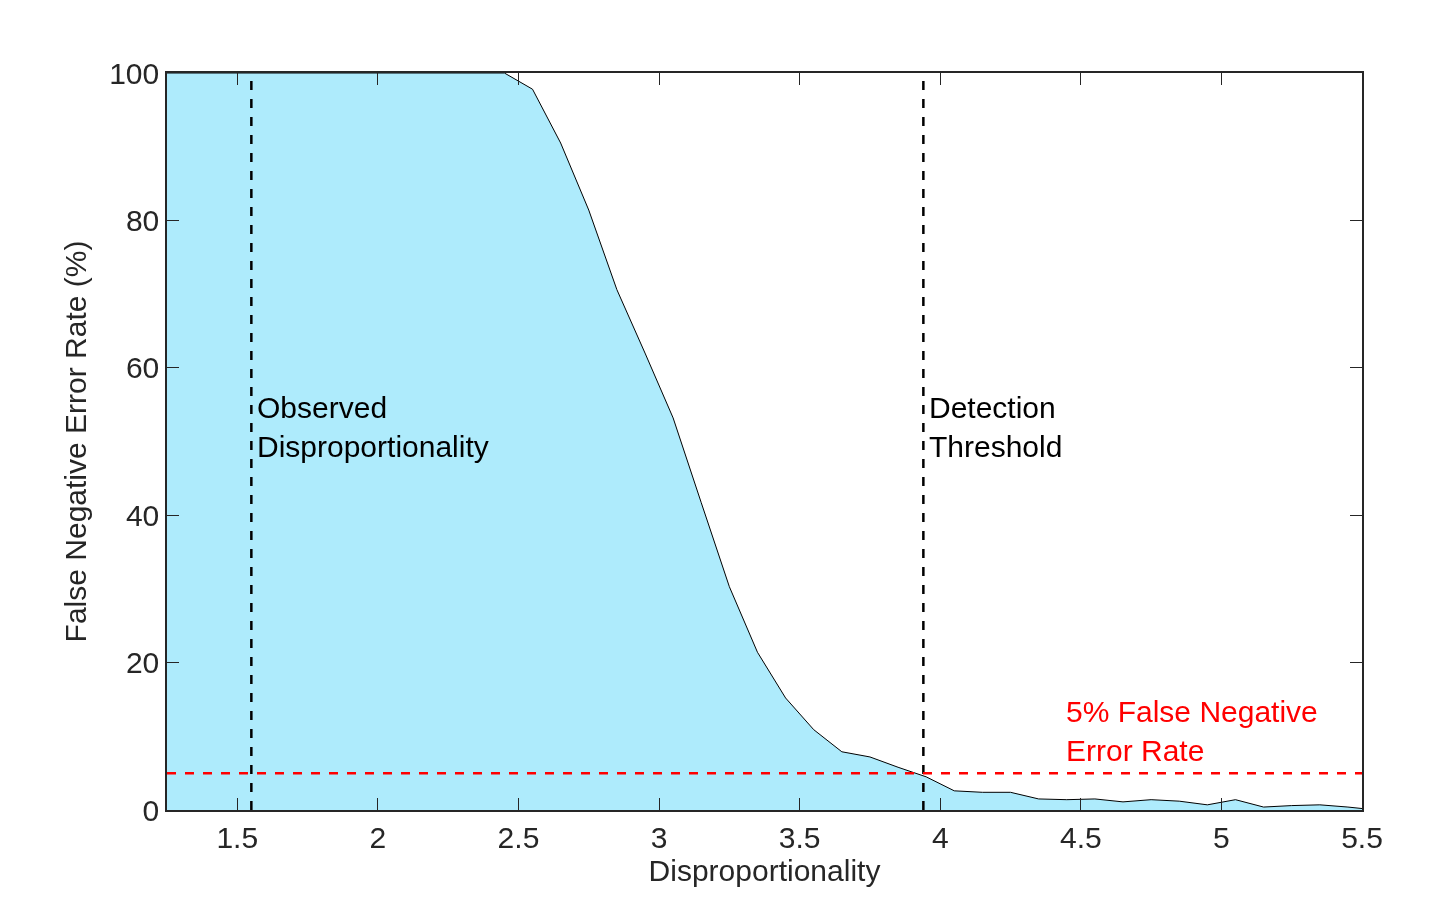 The width and height of the screenshot is (1433, 906). What do you see at coordinates (764, 870) in the screenshot?
I see `x-axis-title: Disproportionality` at bounding box center [764, 870].